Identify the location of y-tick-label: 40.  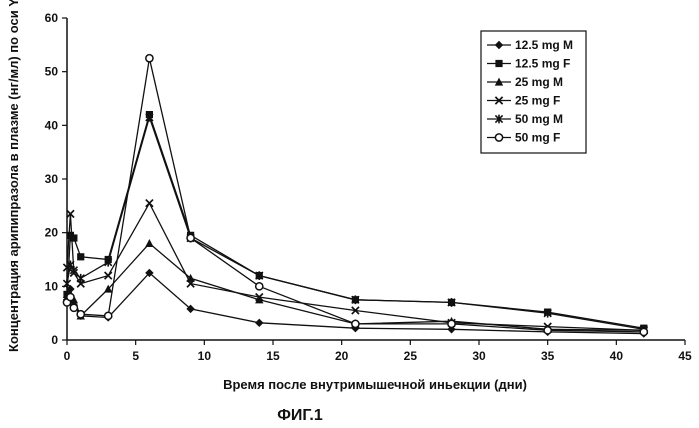
(52, 125).